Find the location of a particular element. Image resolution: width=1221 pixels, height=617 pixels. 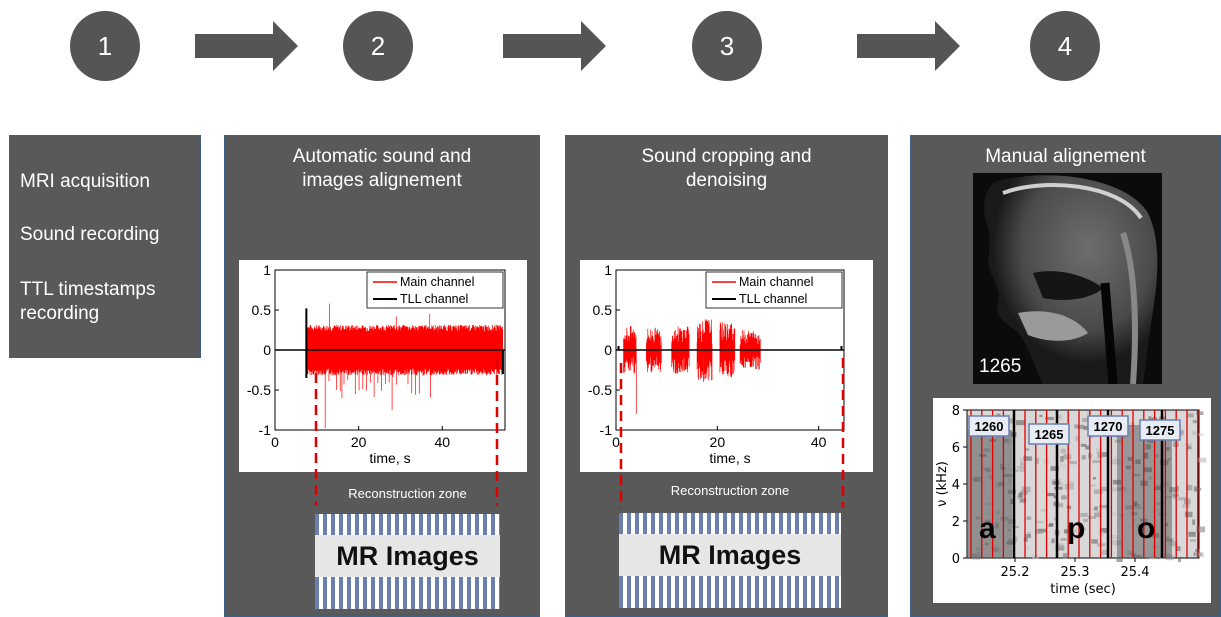

x-axis-label: time (sec) is located at coordinates (1083, 589).